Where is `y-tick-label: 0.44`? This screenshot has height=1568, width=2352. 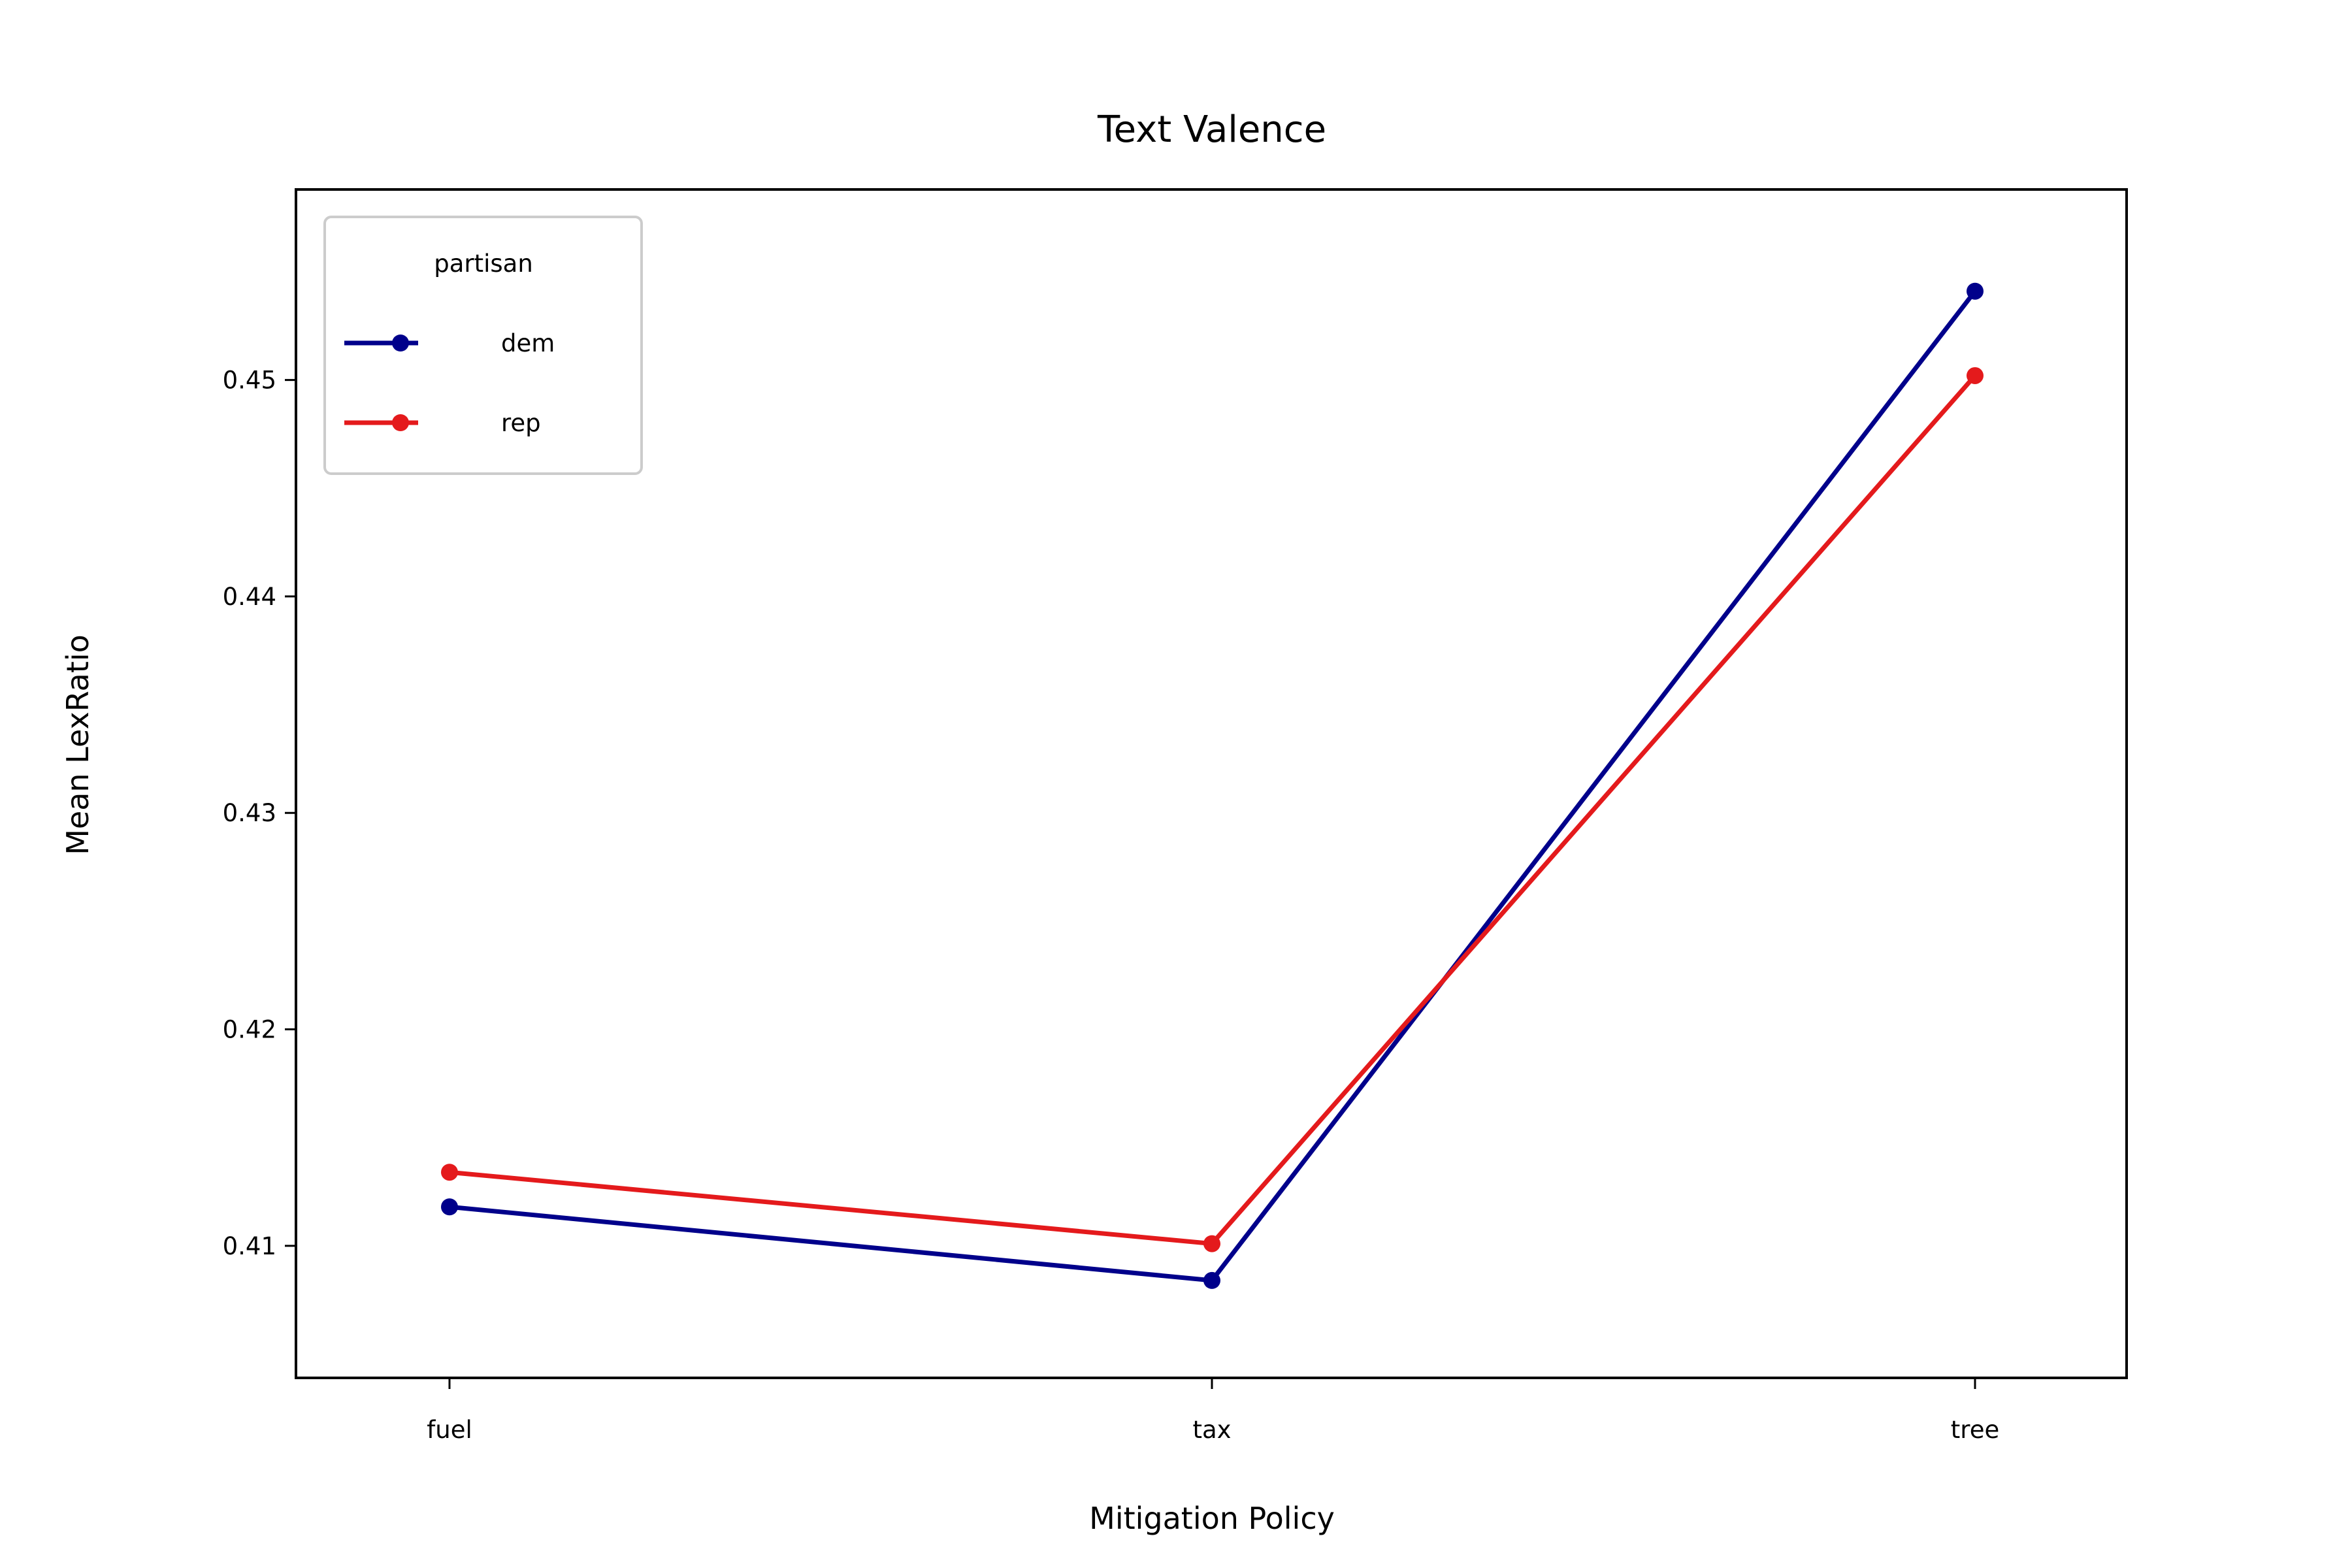 y-tick-label: 0.44 is located at coordinates (249, 597).